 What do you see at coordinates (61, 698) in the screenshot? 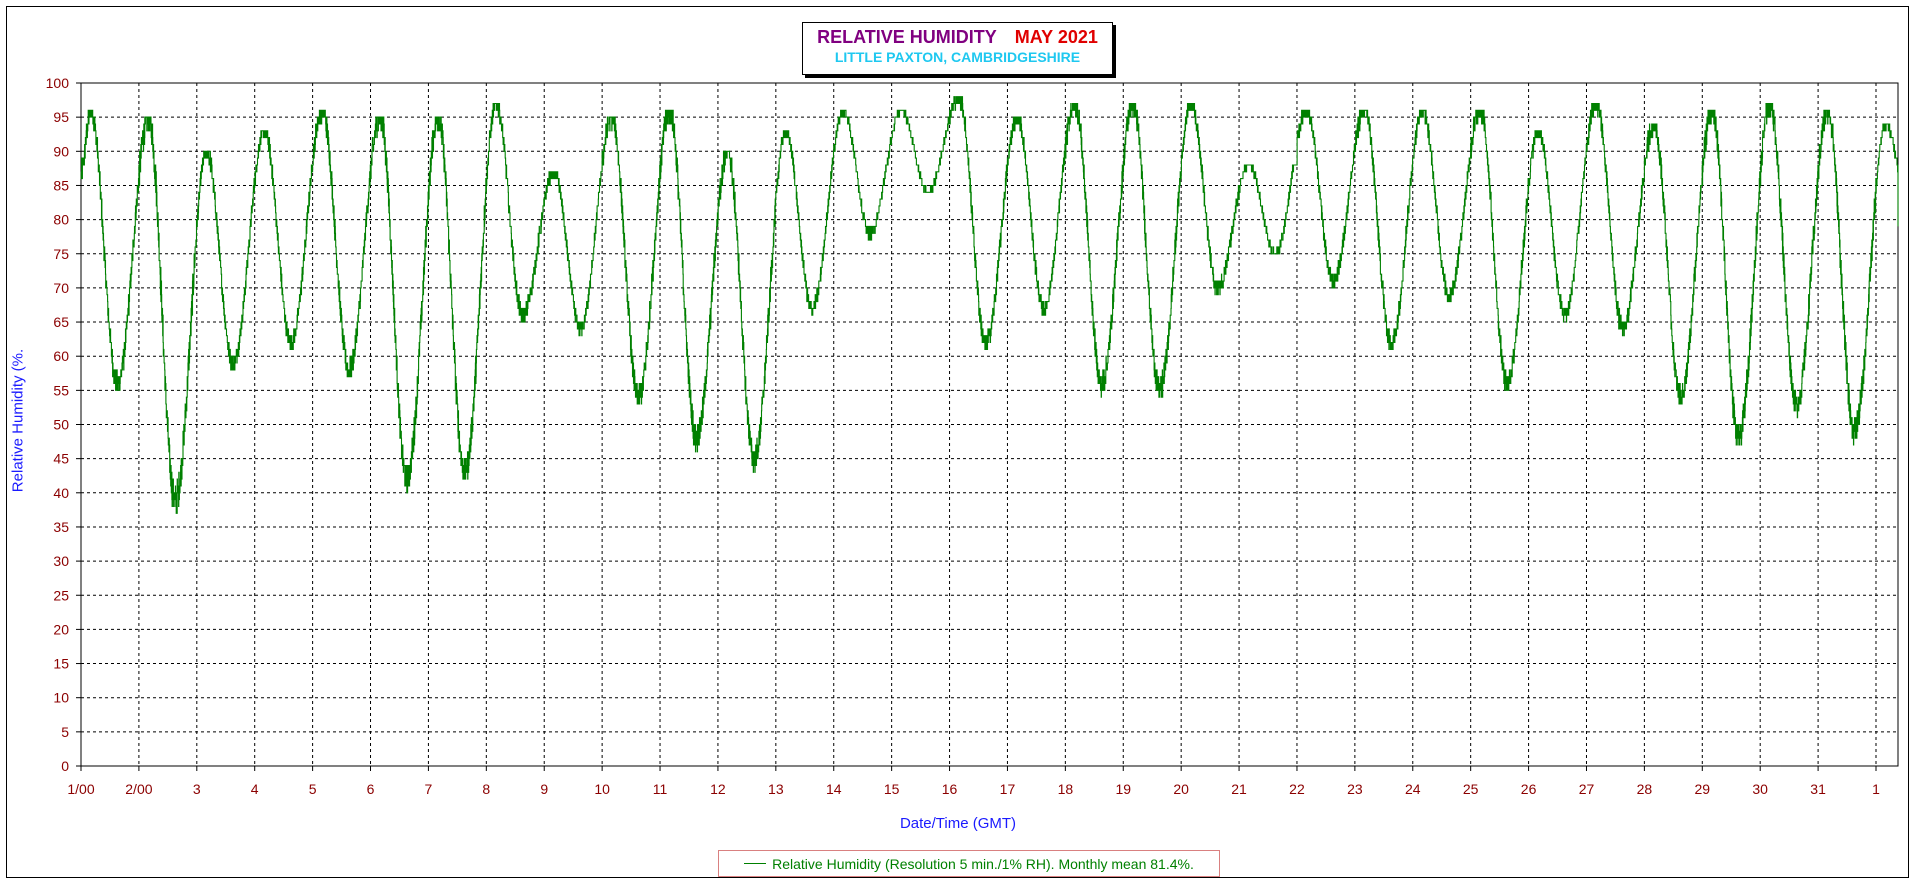
I see `y-tick-label: 10` at bounding box center [61, 698].